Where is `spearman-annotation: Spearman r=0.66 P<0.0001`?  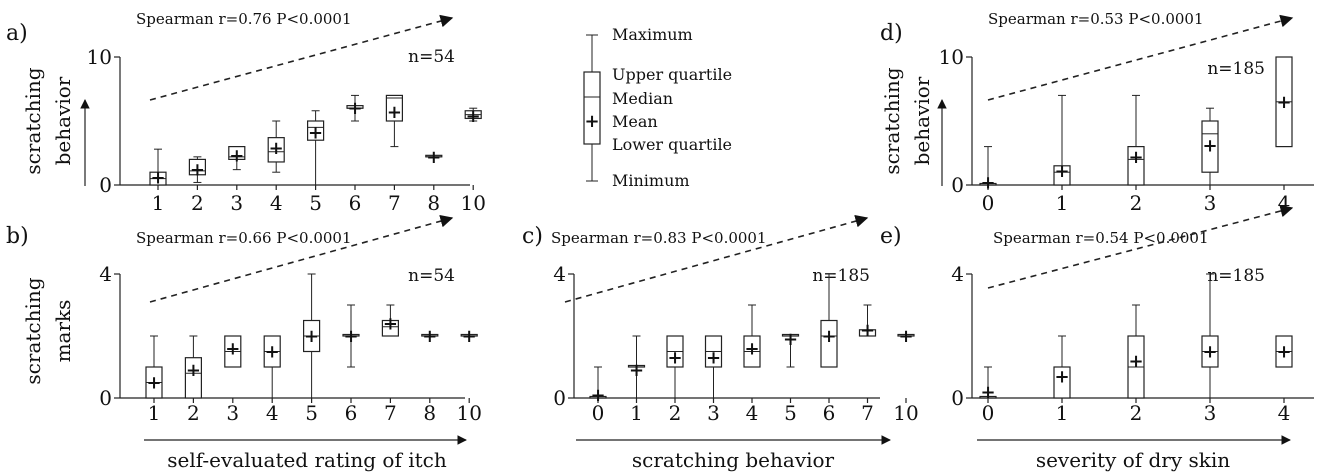 spearman-annotation: Spearman r=0.66 P<0.0001 is located at coordinates (244, 238).